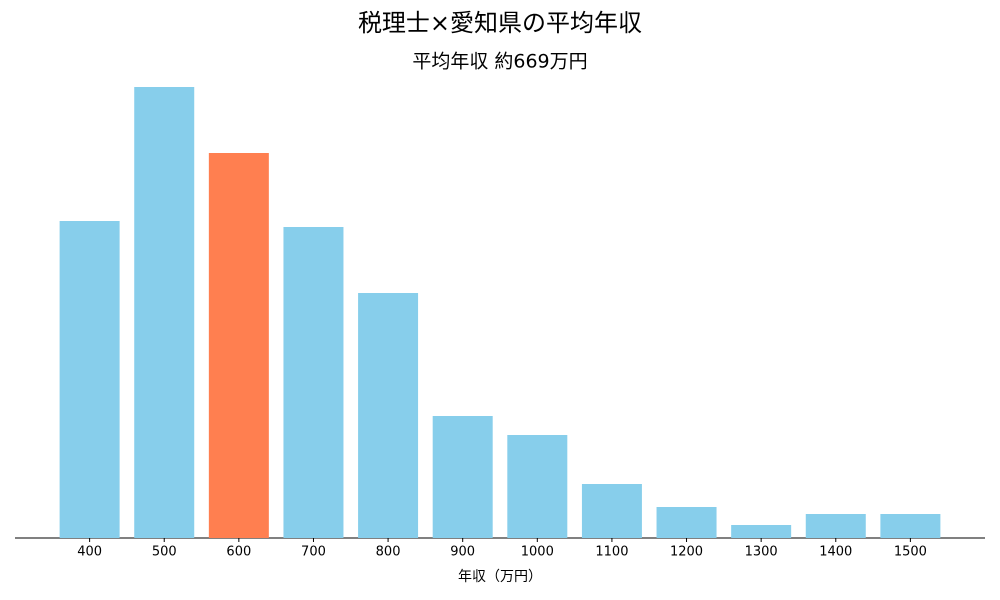 The width and height of the screenshot is (1000, 600). Describe the element at coordinates (611, 552) in the screenshot. I see `x-tick-label: 1100` at that location.